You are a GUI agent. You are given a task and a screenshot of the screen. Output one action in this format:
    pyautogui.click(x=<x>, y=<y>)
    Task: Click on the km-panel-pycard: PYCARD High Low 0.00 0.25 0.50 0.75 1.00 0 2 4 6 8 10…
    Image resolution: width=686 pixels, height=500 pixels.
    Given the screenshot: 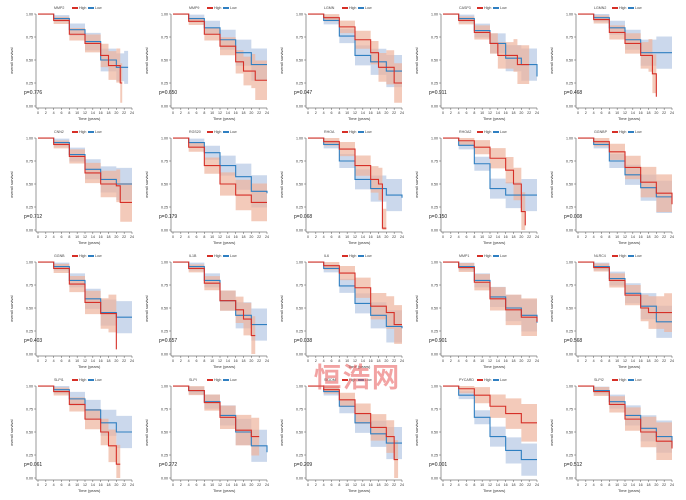 What is the action you would take?
    pyautogui.click(x=478, y=435)
    